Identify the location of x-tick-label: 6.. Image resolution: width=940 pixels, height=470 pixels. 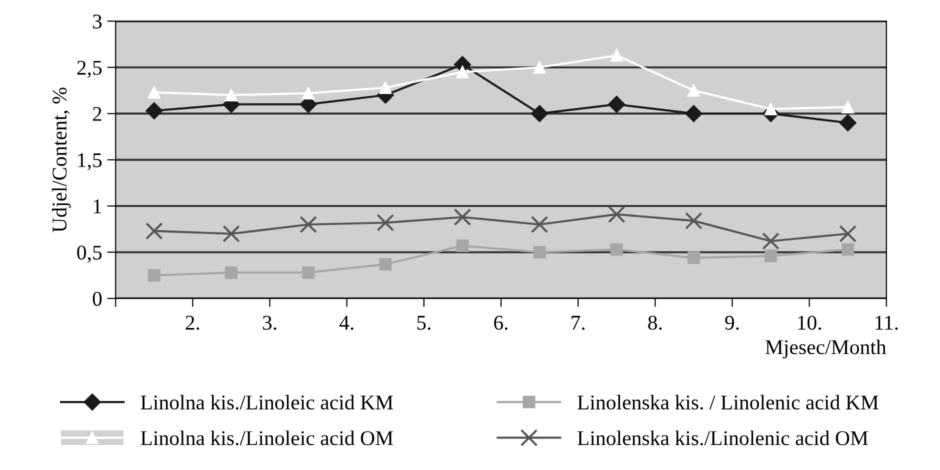
(501, 323).